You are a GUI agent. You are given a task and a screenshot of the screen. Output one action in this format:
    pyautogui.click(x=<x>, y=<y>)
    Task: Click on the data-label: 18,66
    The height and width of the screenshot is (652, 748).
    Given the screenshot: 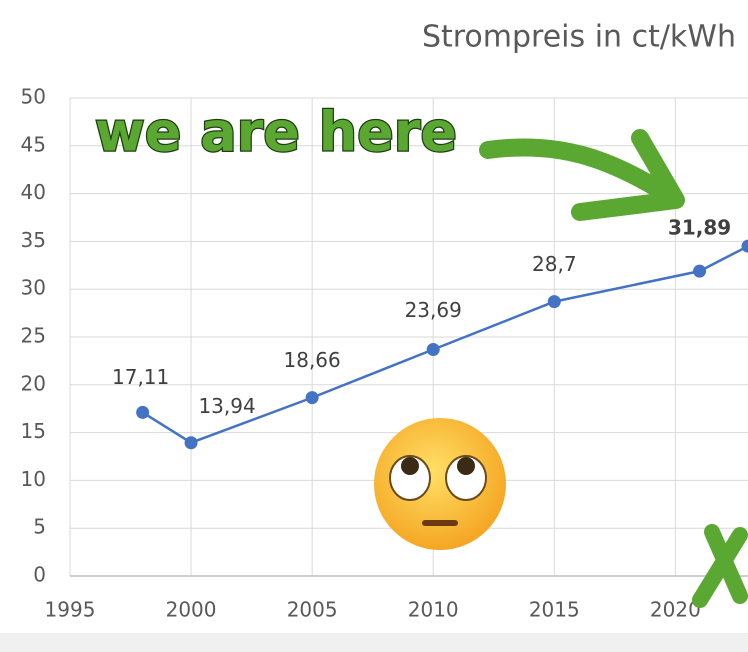 What is the action you would take?
    pyautogui.click(x=312, y=360)
    